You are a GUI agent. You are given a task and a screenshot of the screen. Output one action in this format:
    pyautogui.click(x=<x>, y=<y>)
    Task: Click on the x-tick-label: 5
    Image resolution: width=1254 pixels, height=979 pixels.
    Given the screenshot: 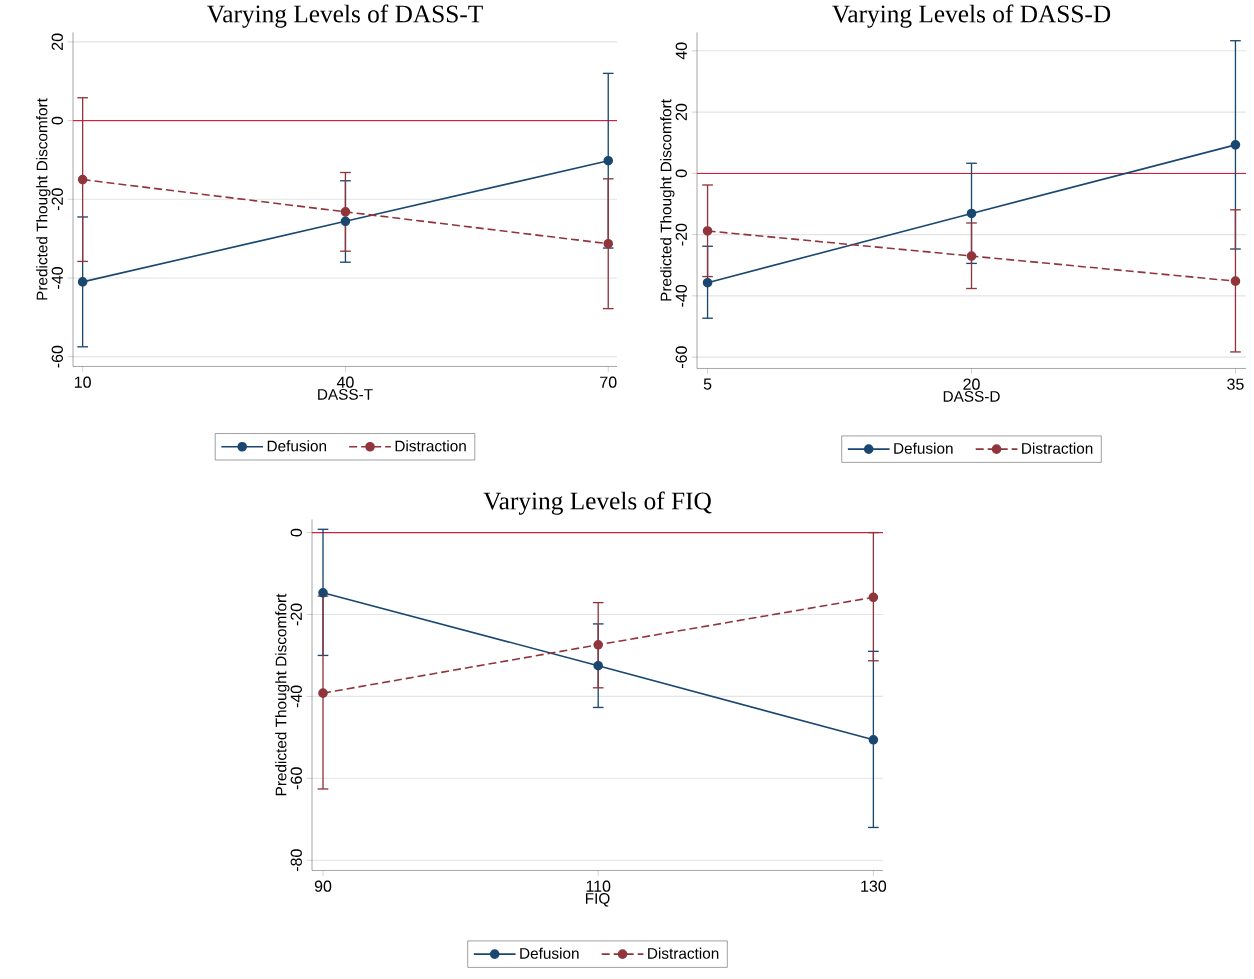 What is the action you would take?
    pyautogui.click(x=707, y=384)
    